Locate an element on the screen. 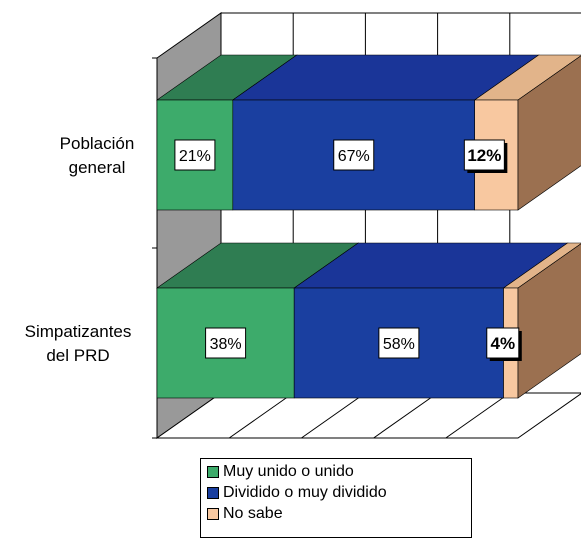  data-label-simpatizantes-prd-1: 58% is located at coordinates (399, 344).